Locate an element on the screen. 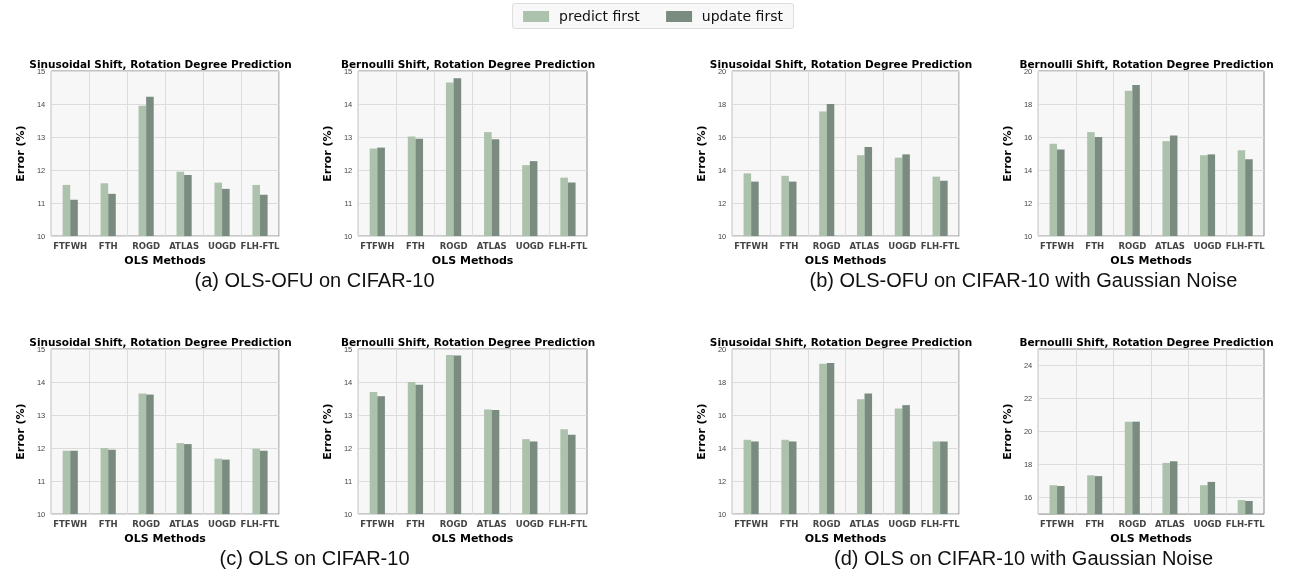 The image size is (1306, 580). text: (d) OLS on CIFAR-10 with Gaussian Noise is located at coordinates (1023, 558).